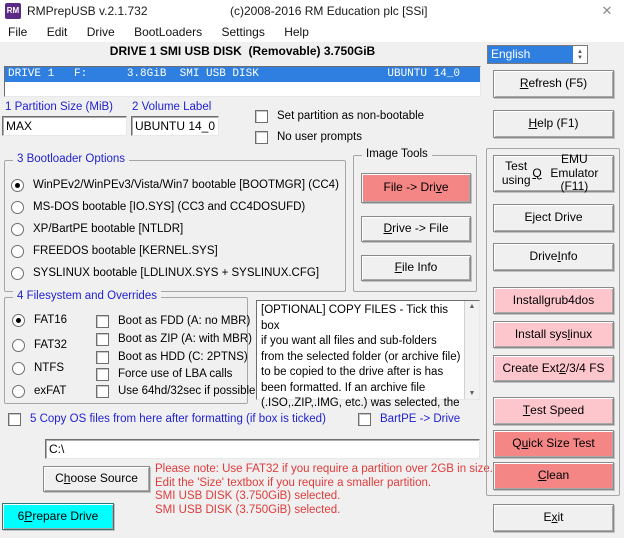 Image resolution: width=624 pixels, height=538 pixels. Describe the element at coordinates (102, 321) in the screenshot. I see `boot-as-fdd-checkbox` at that location.